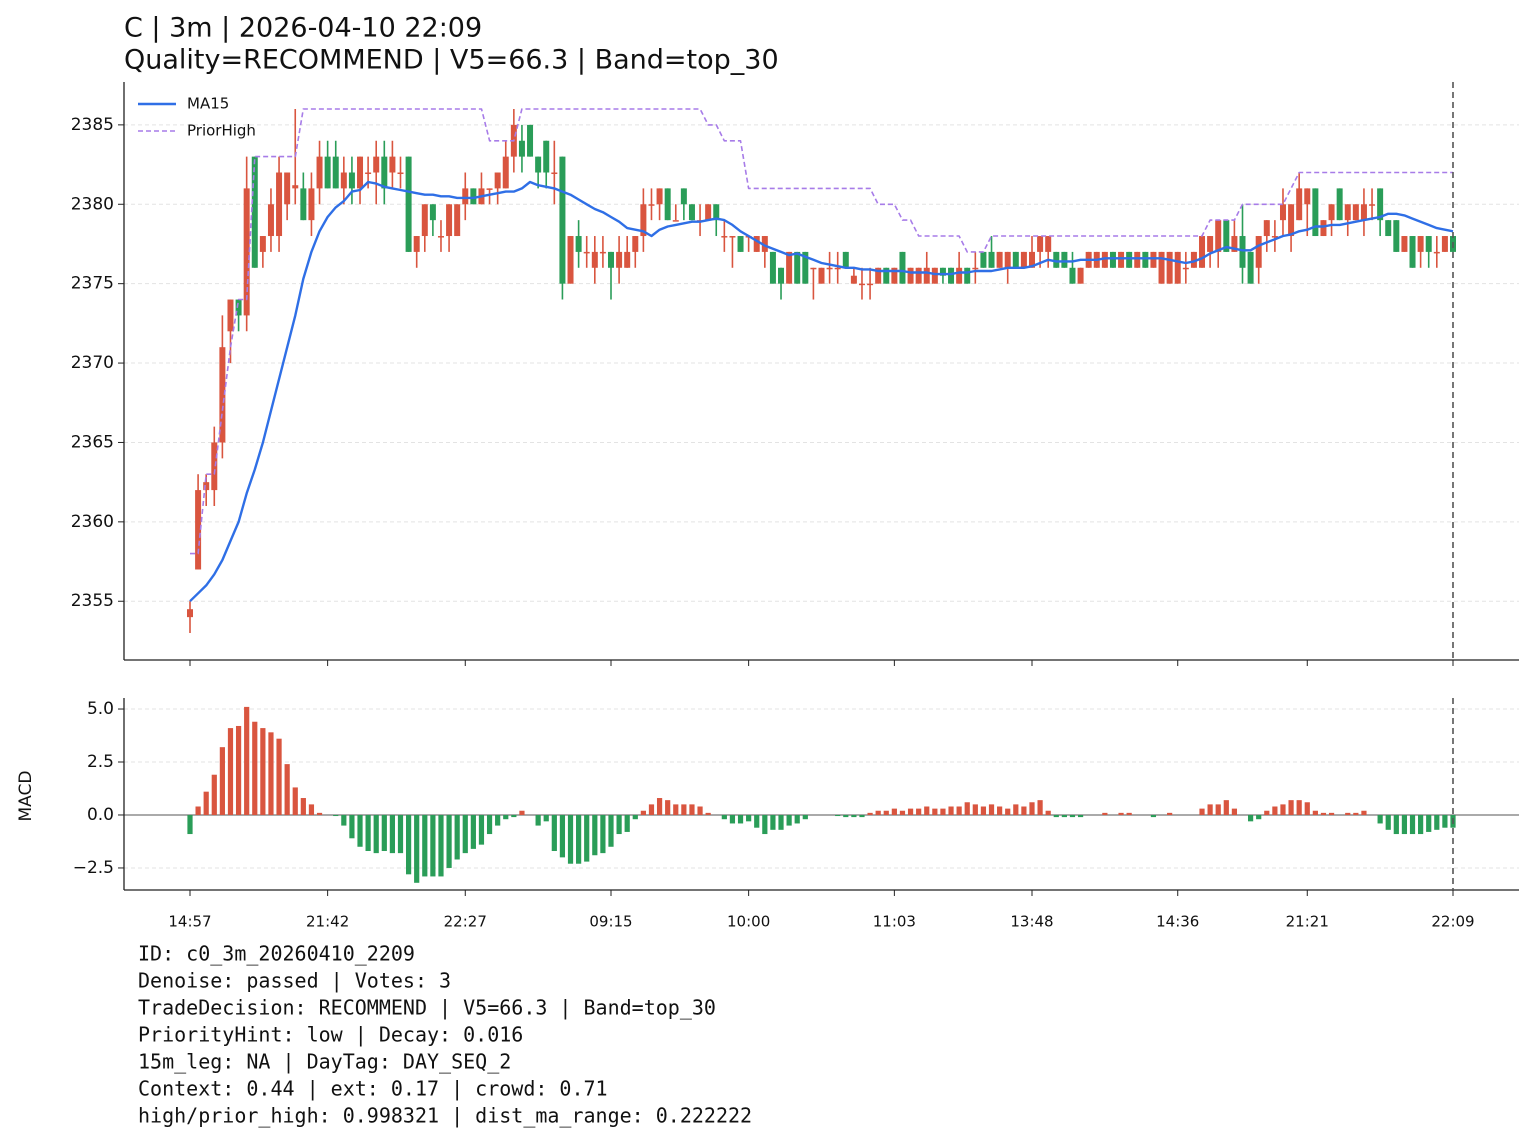 Image resolution: width=1534 pixels, height=1143 pixels. Describe the element at coordinates (92, 522) in the screenshot. I see `y-tick-label: 2360` at that location.